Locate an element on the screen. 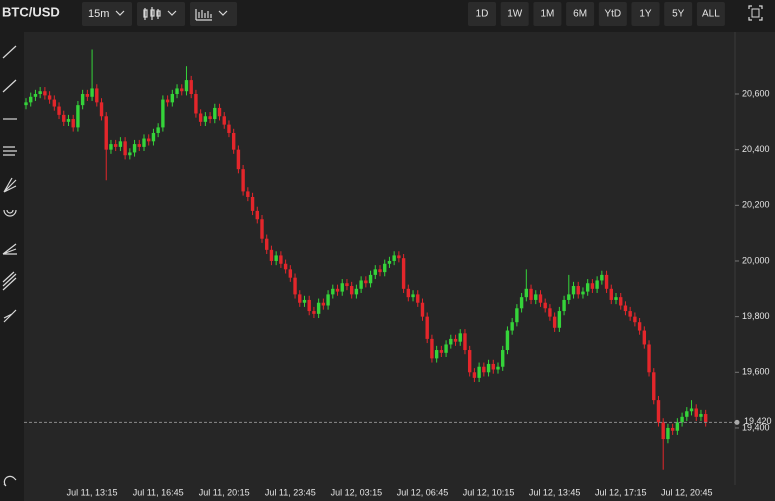 The image size is (775, 501). tool-gann is located at coordinates (9, 249).